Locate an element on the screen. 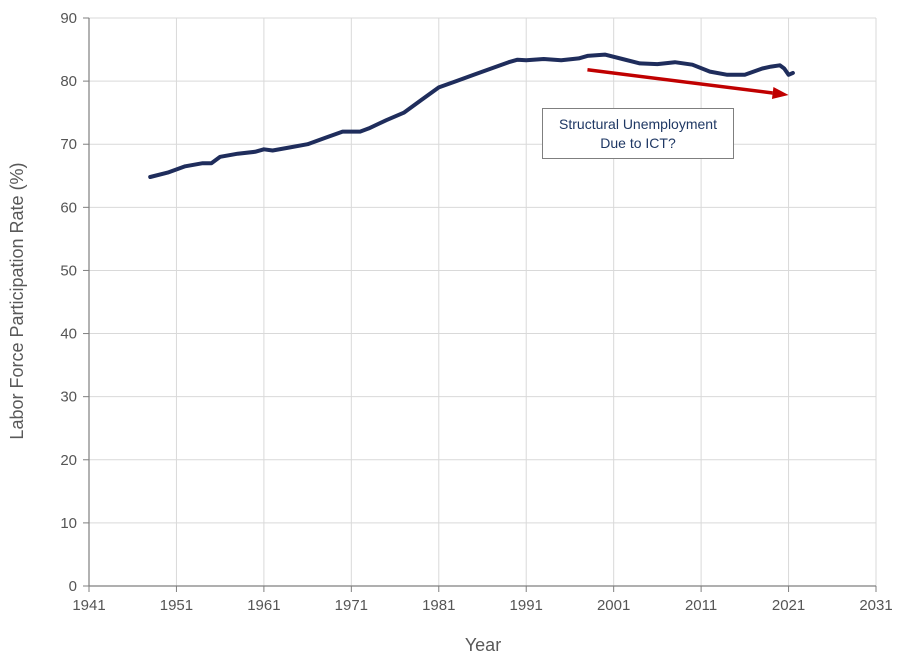 This screenshot has height=660, width=910. y-axis-title: Labor Force Participation Rate (%) is located at coordinates (17, 300).